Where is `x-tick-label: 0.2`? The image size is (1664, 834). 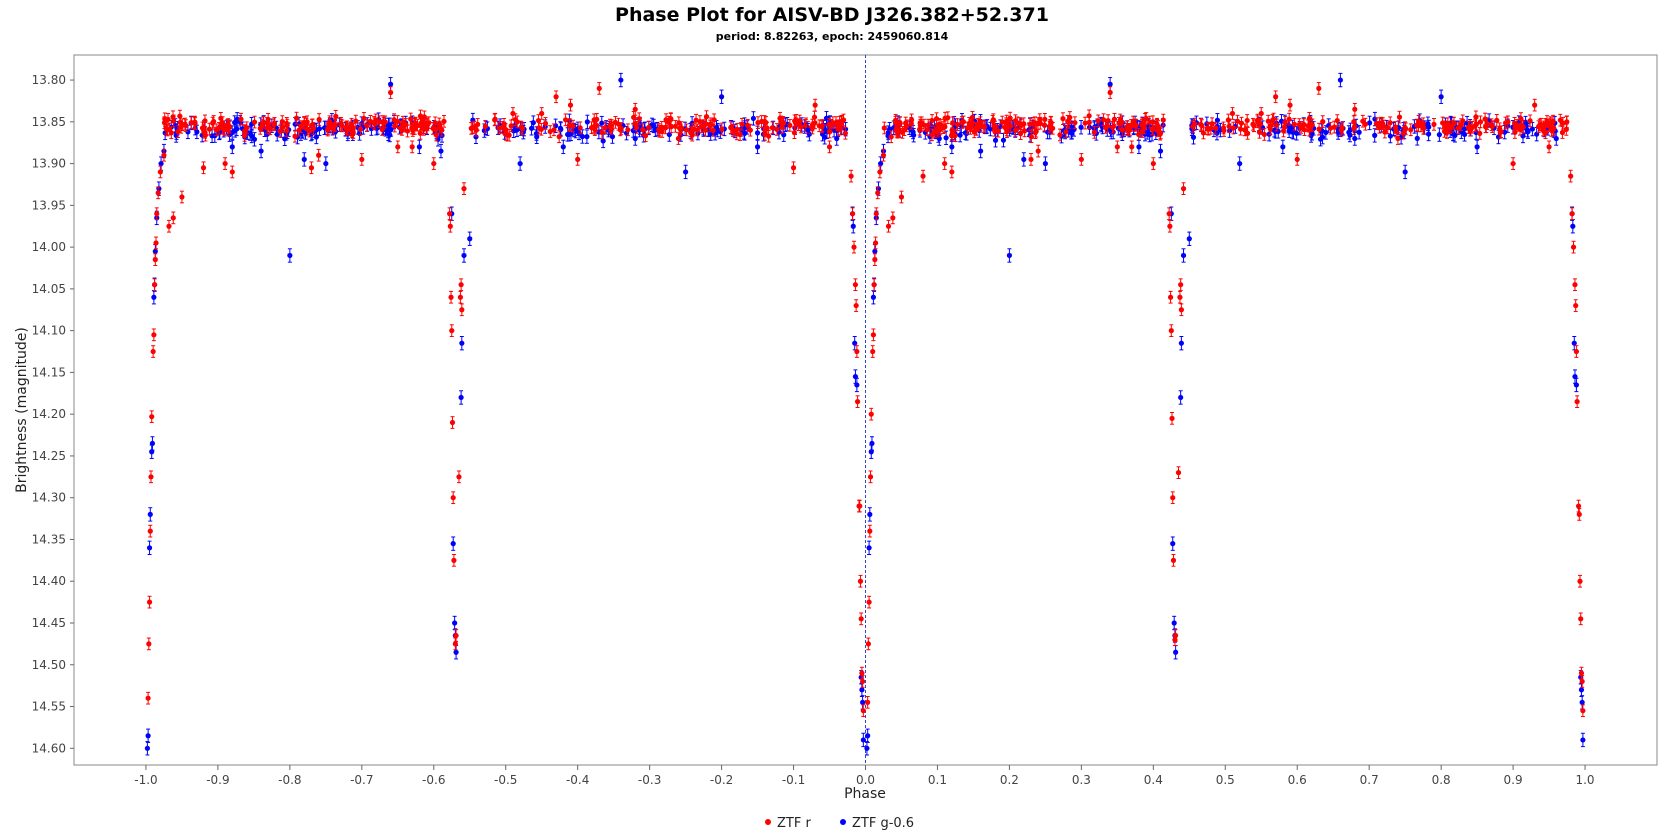 x-tick-label: 0.2 is located at coordinates (1009, 780).